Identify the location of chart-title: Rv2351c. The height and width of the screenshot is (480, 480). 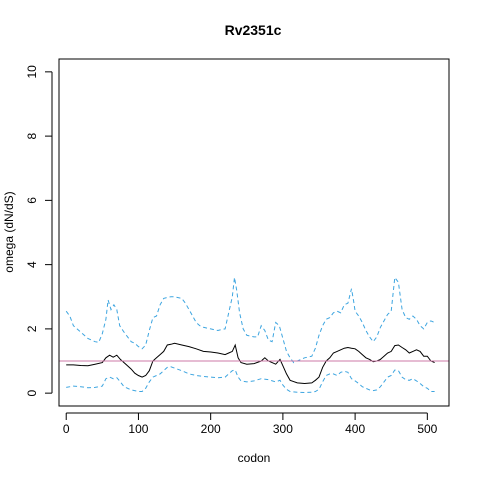
(253, 30).